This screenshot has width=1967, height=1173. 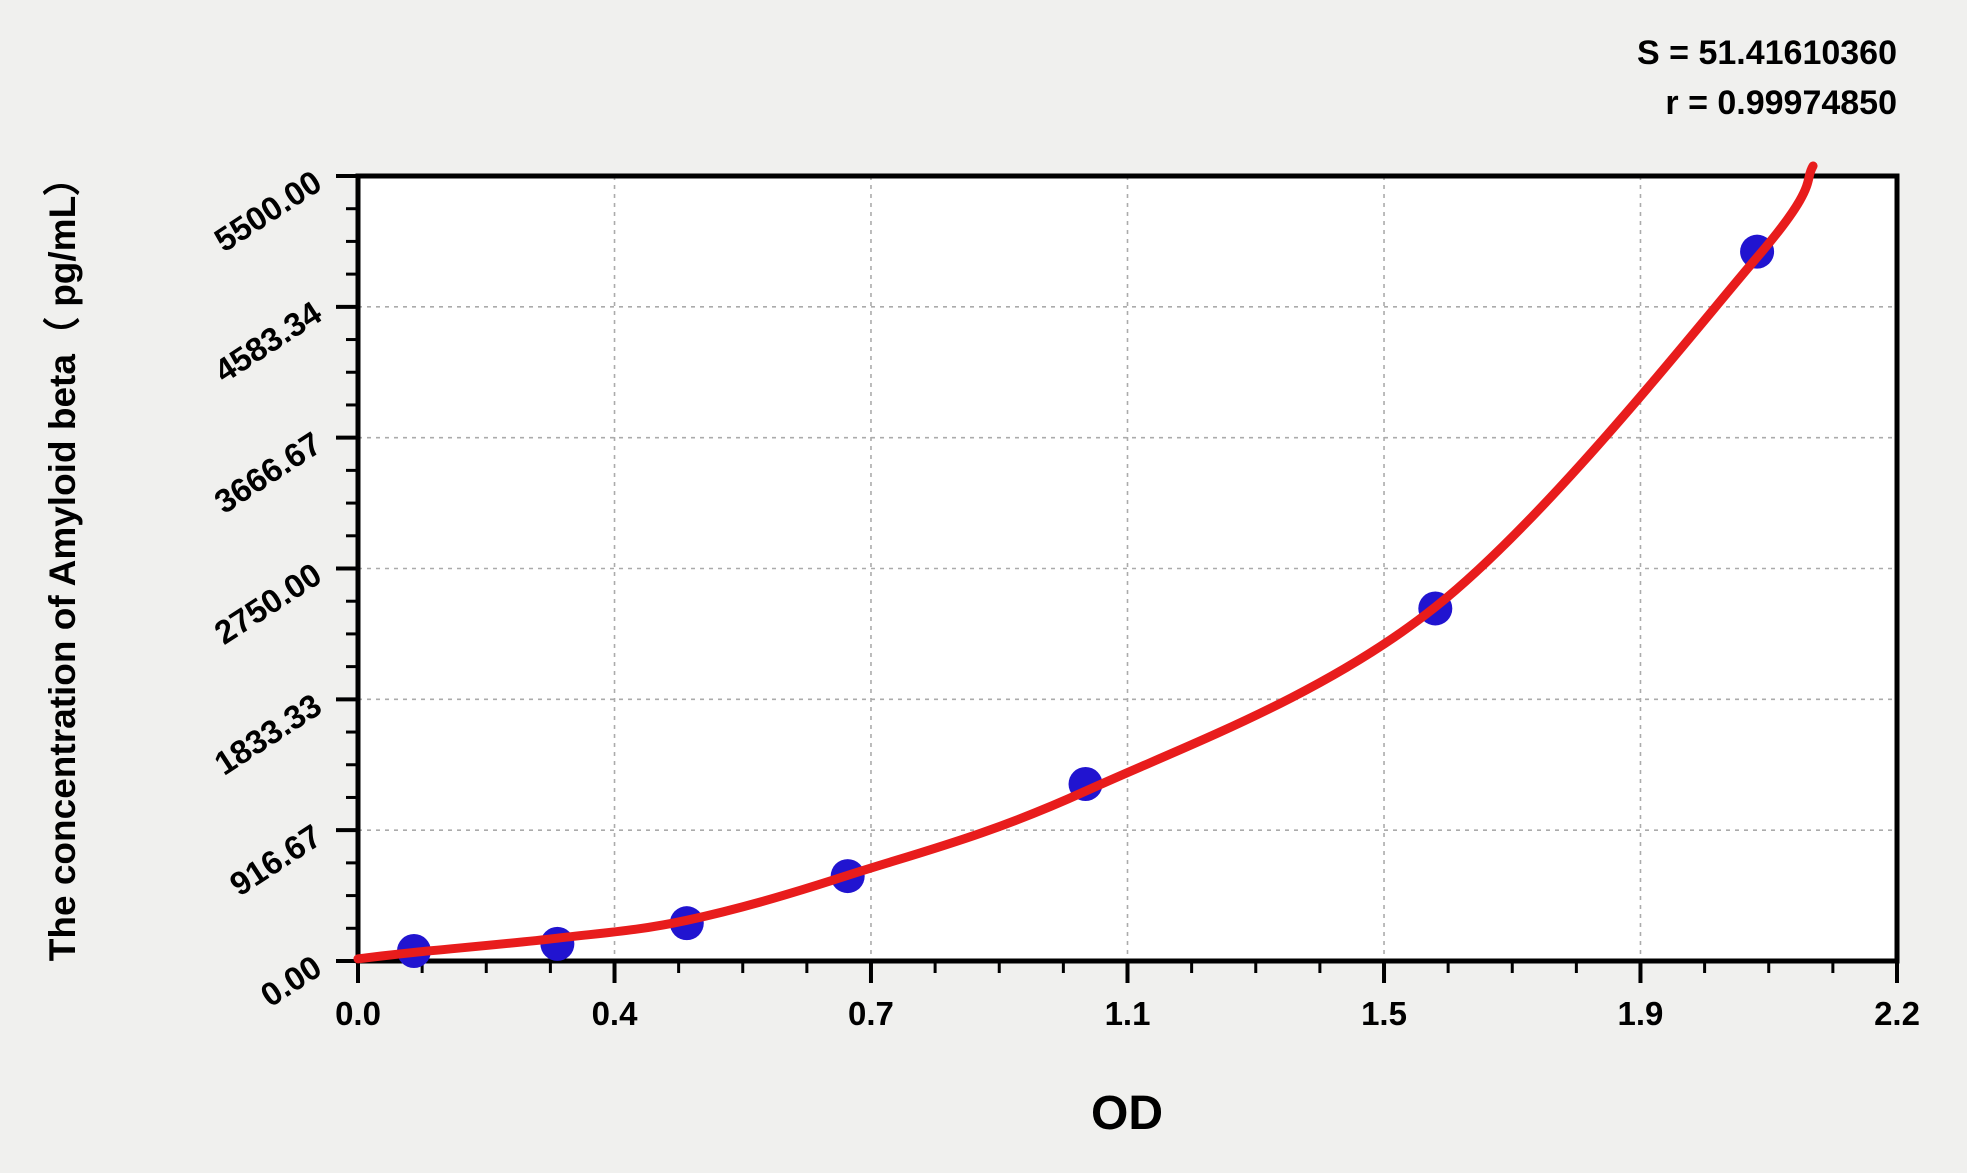 I want to click on x-tick-label: 1.1, so click(x=1128, y=1013).